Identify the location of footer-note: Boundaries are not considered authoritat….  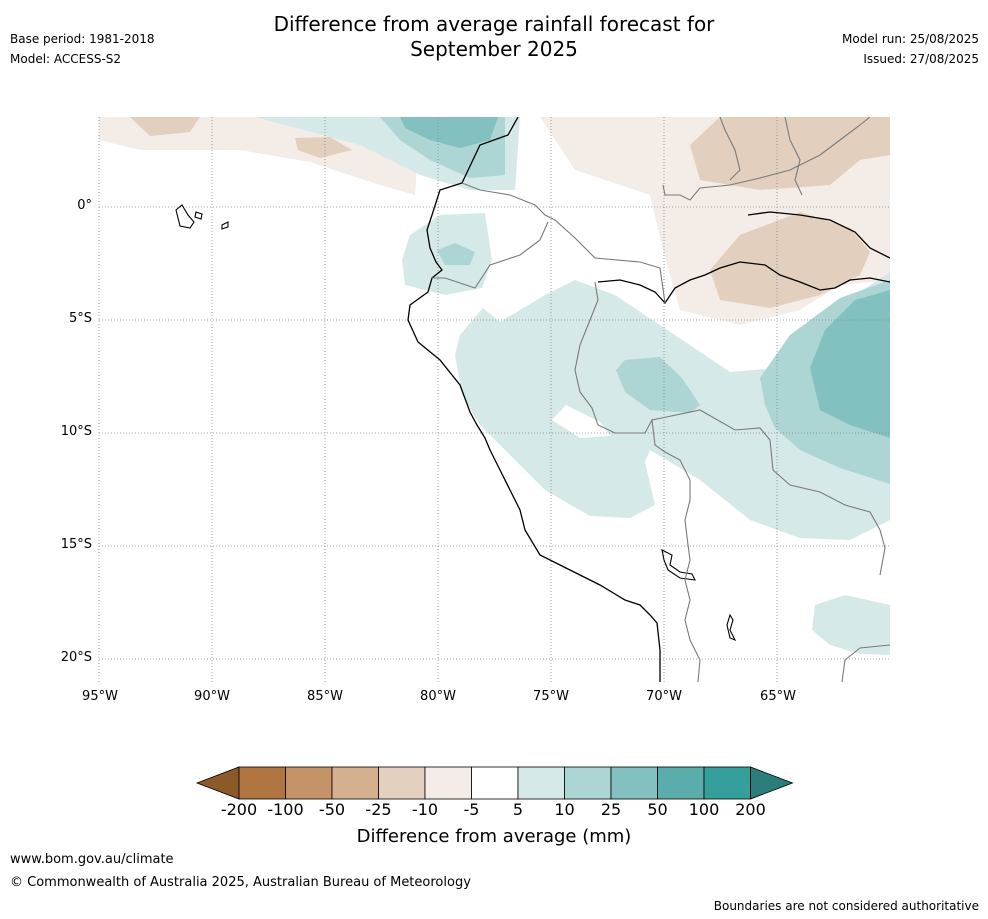
(846, 906).